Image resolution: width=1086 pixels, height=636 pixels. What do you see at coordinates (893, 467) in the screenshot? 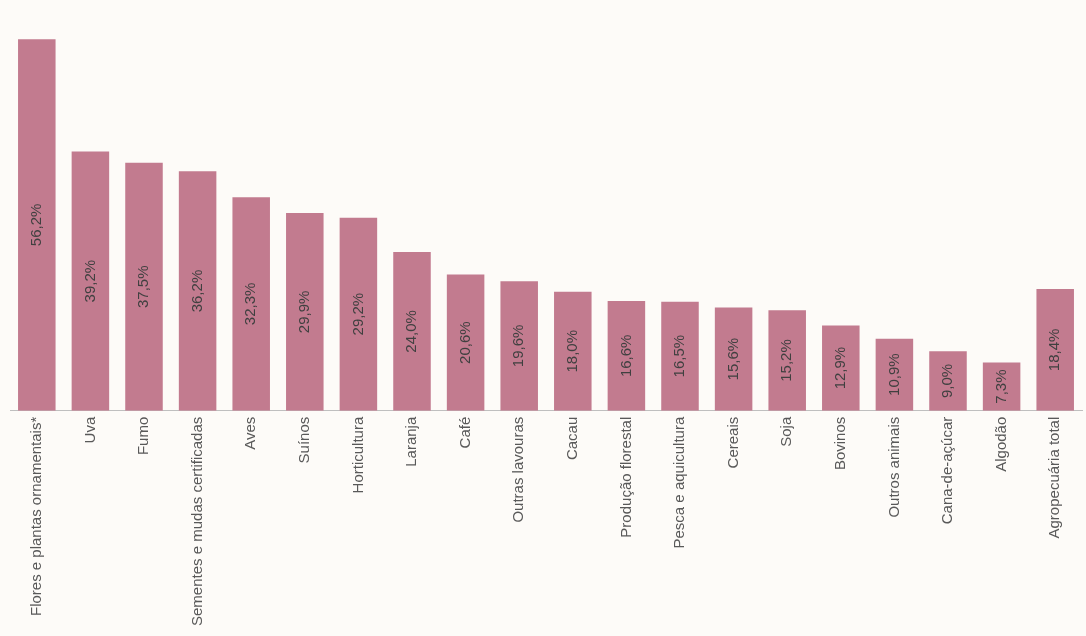
I see `x-tick-label: Outros animais` at bounding box center [893, 467].